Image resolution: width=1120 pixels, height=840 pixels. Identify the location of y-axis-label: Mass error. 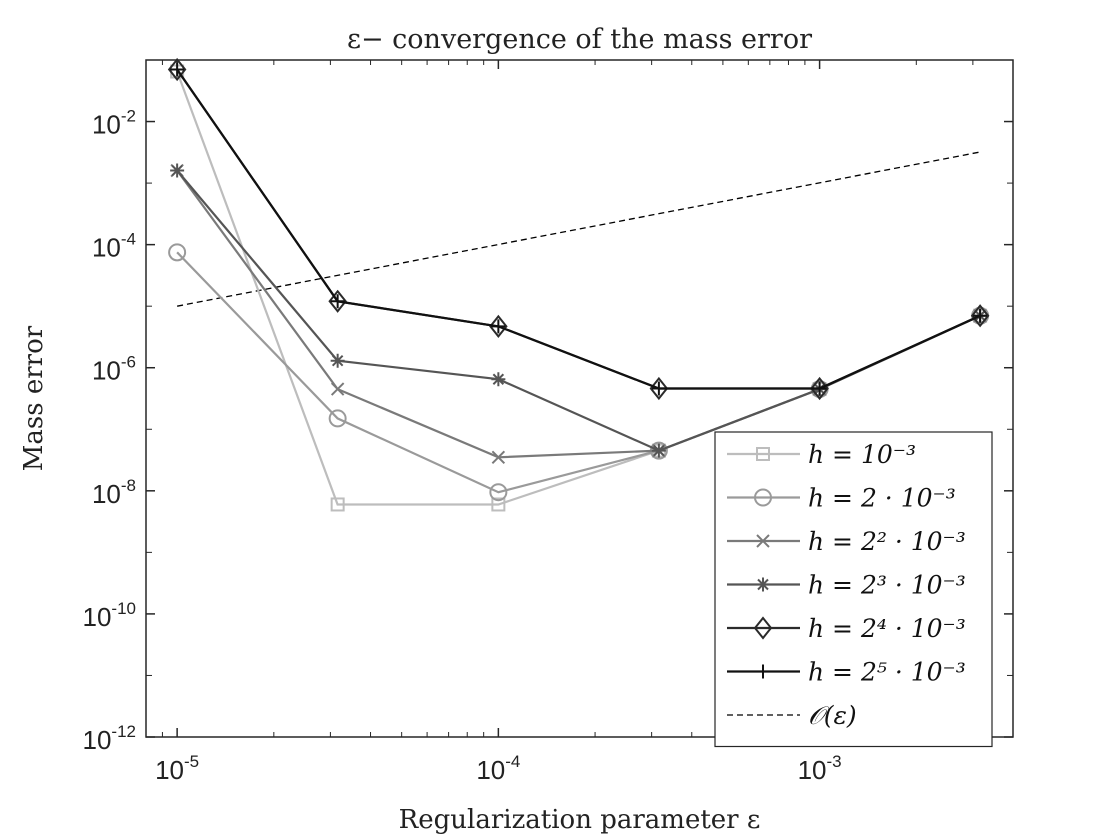
(34, 398).